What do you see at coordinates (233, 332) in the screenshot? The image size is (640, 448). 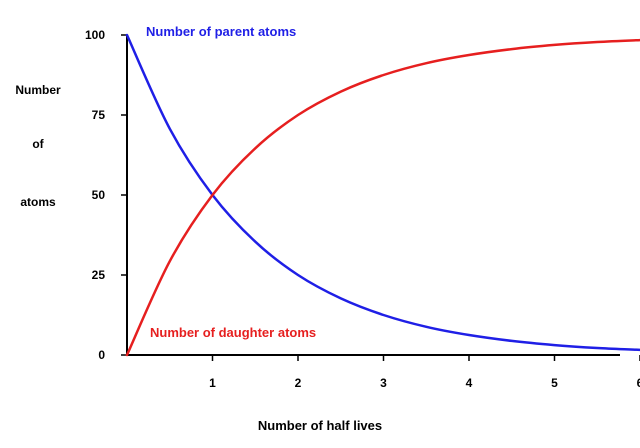 I see `daughter-atoms-label: Number of daughter atoms` at bounding box center [233, 332].